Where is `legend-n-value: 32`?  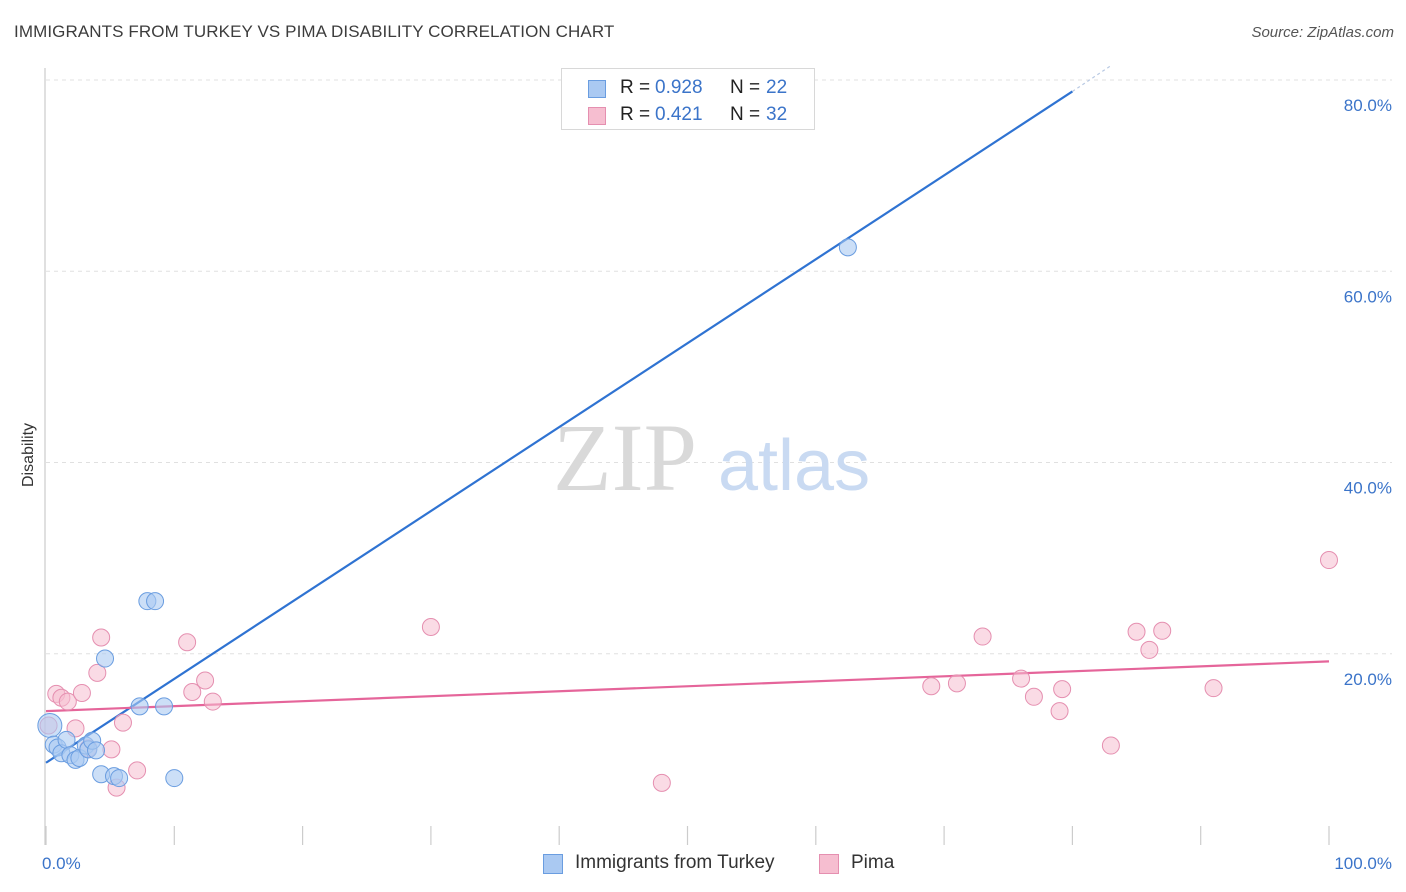
legend-n-value: 32 is located at coordinates (777, 114).